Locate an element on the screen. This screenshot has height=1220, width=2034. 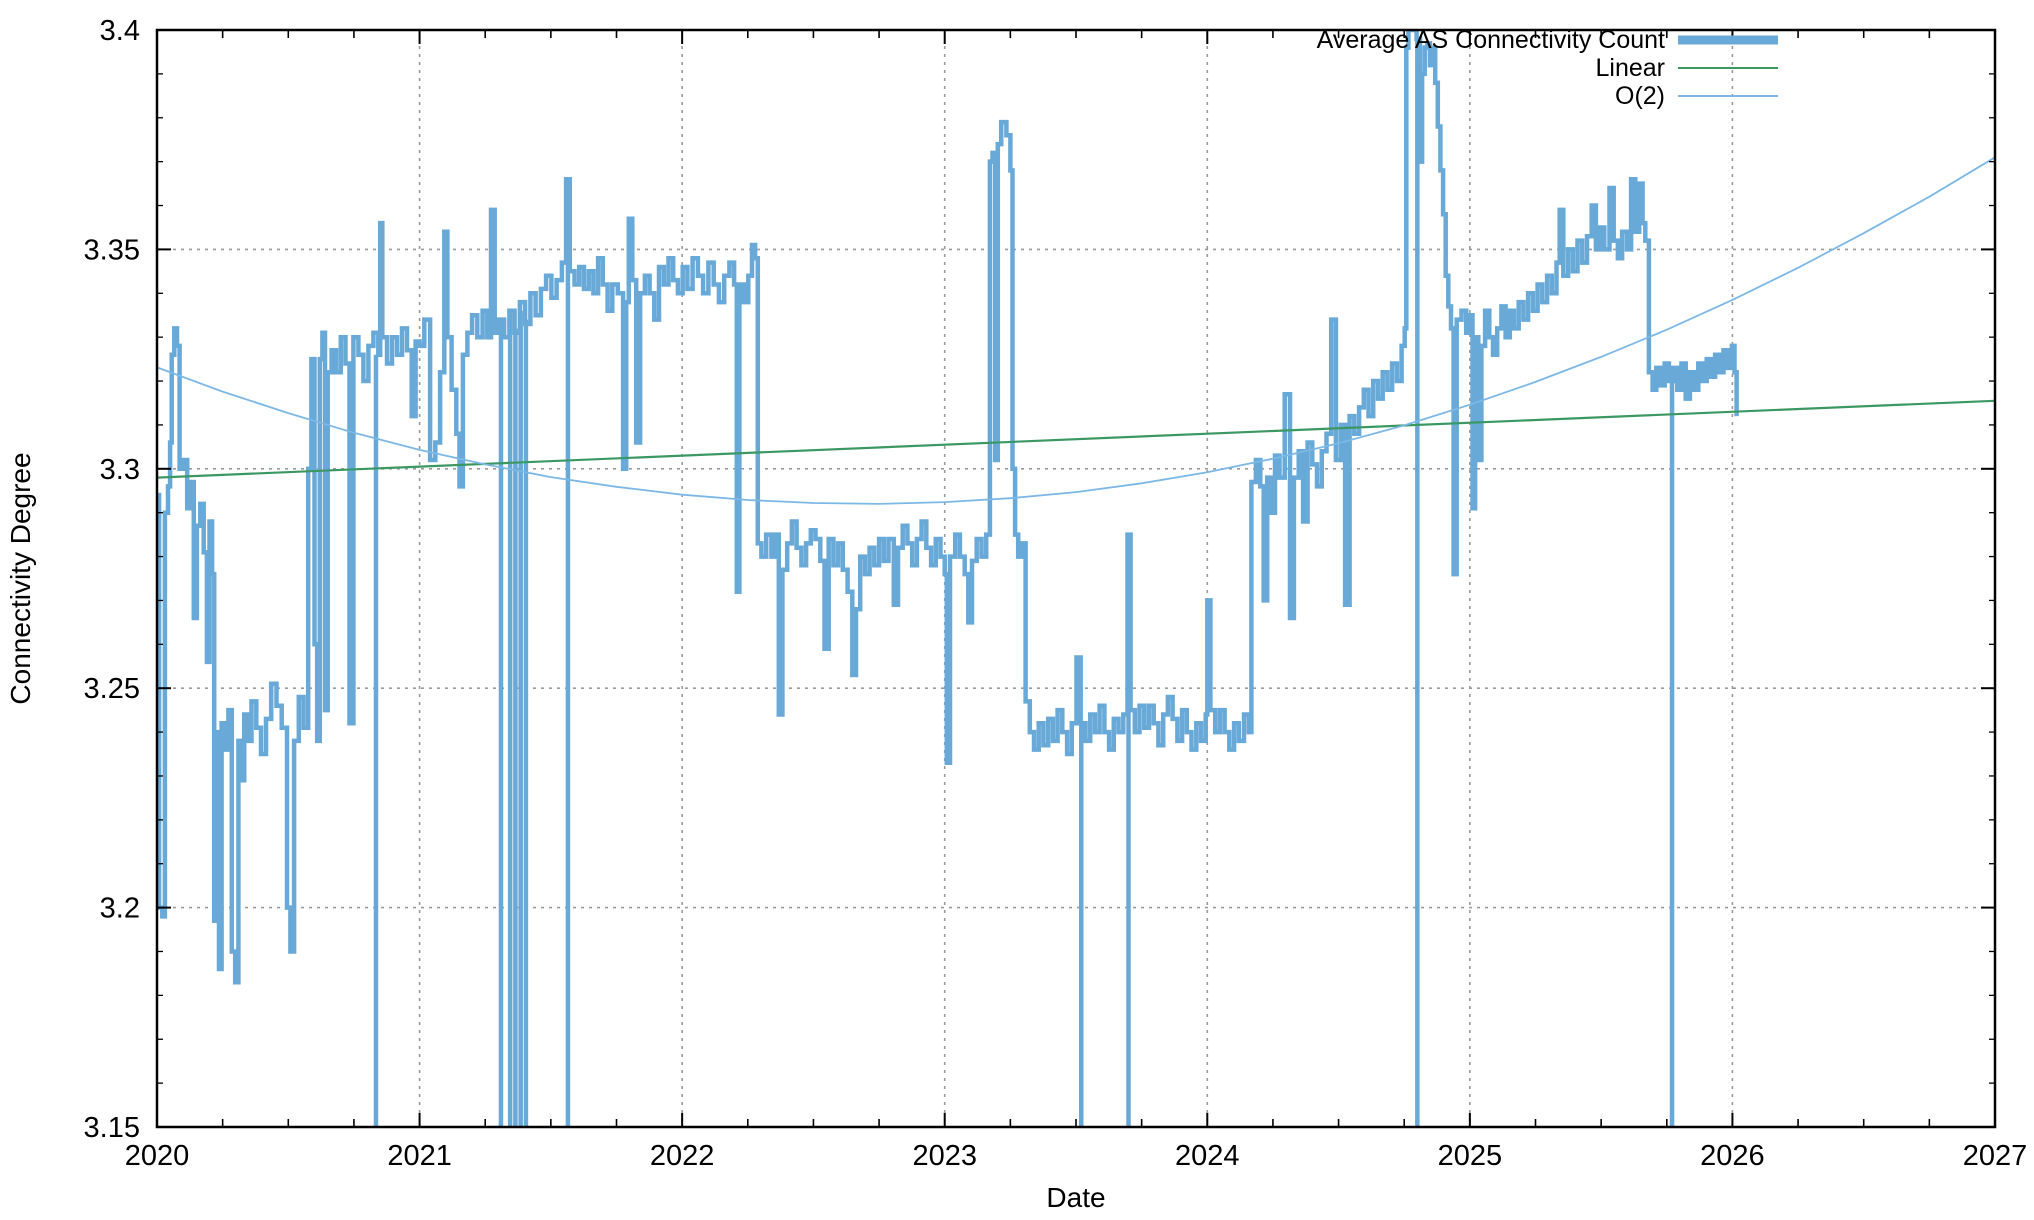
x-tick-label: 2023 is located at coordinates (944, 1156).